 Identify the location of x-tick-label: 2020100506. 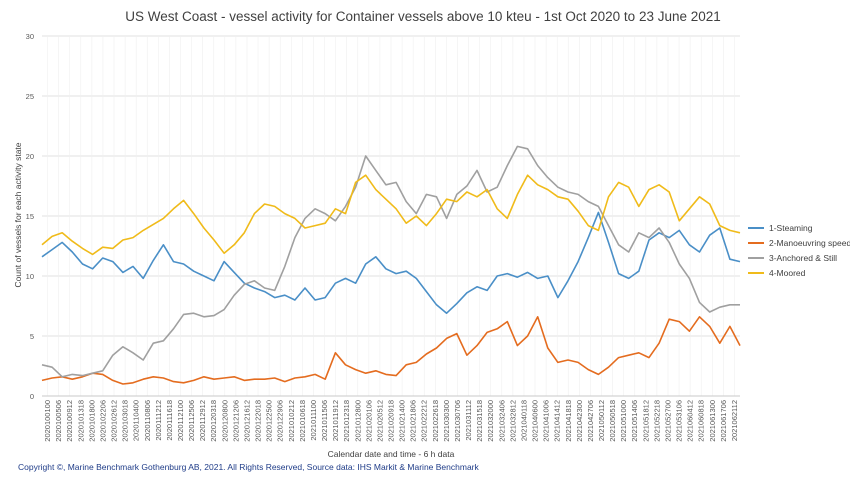
(58, 421).